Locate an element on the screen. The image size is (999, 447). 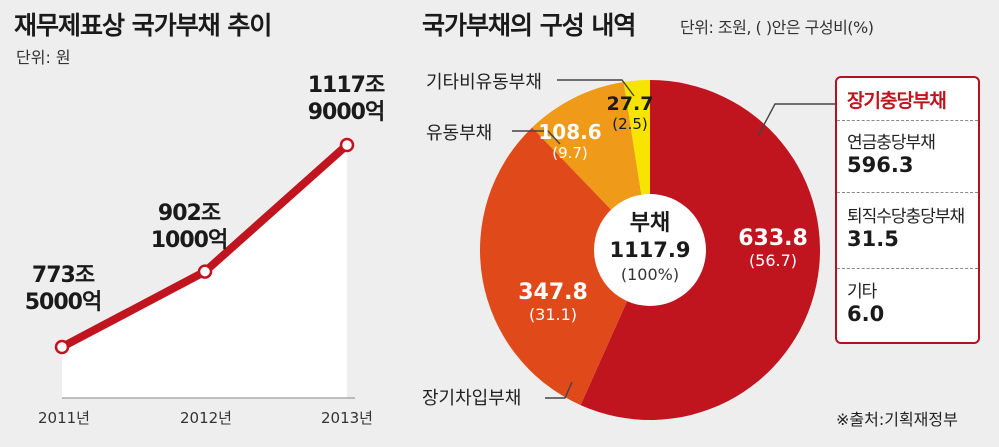
pie-center-hole is located at coordinates (650, 250).